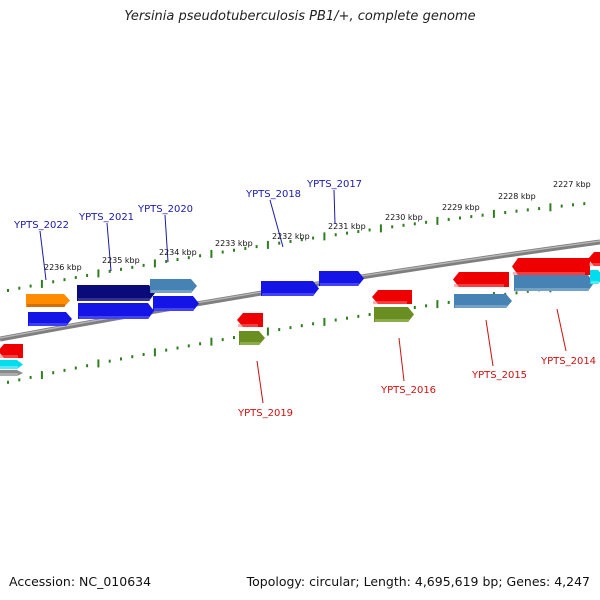  I want to click on gene-label-minus: YPTS_2016, so click(408, 390).